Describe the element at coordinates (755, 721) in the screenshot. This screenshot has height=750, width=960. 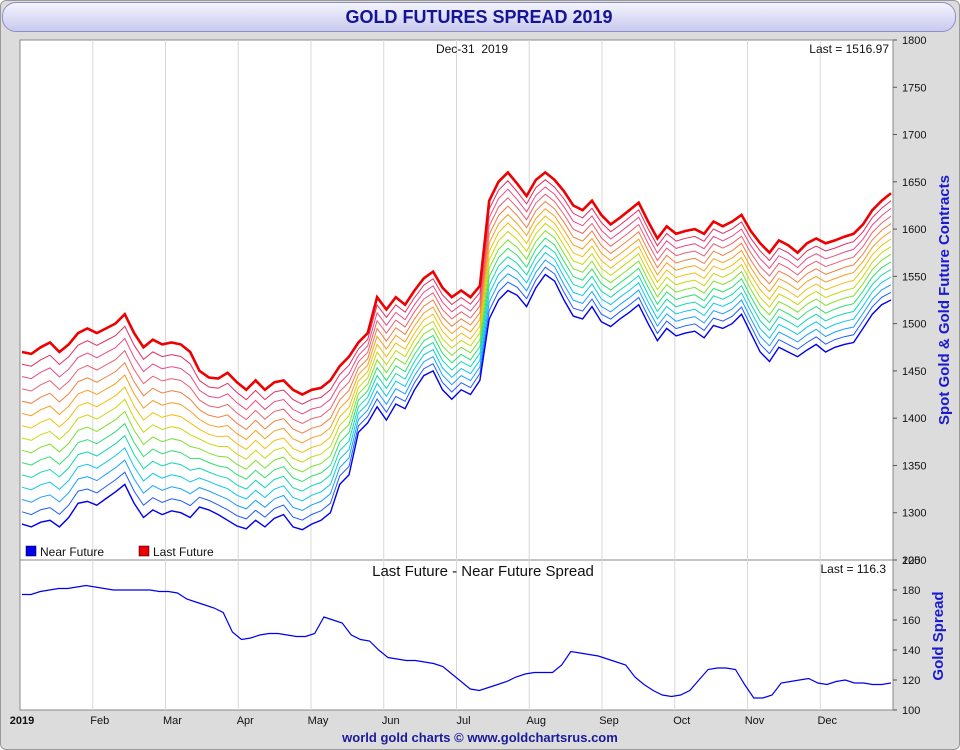
I see `x-tick-label: Nov` at that location.